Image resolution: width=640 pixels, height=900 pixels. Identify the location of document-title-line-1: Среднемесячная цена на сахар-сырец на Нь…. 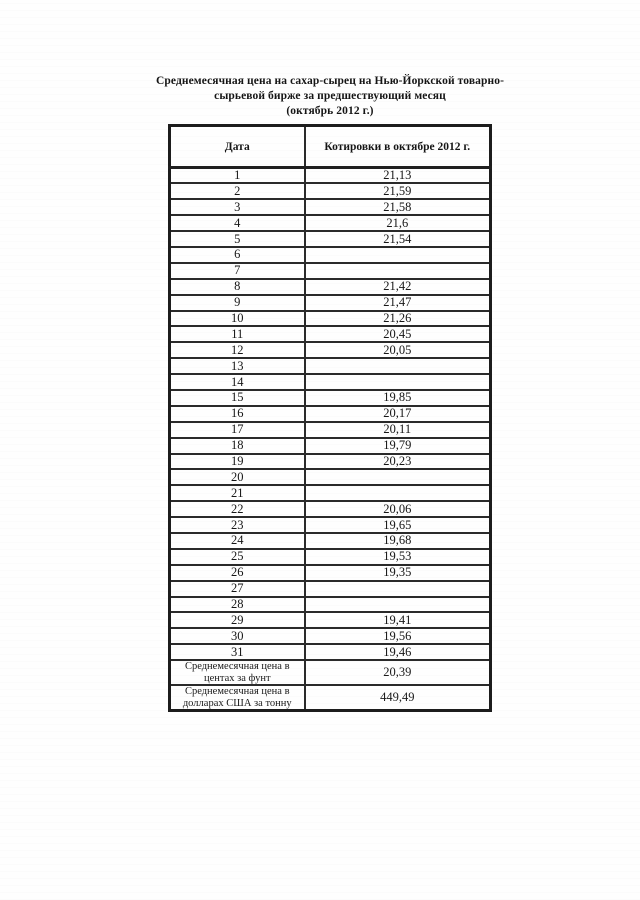
(330, 81).